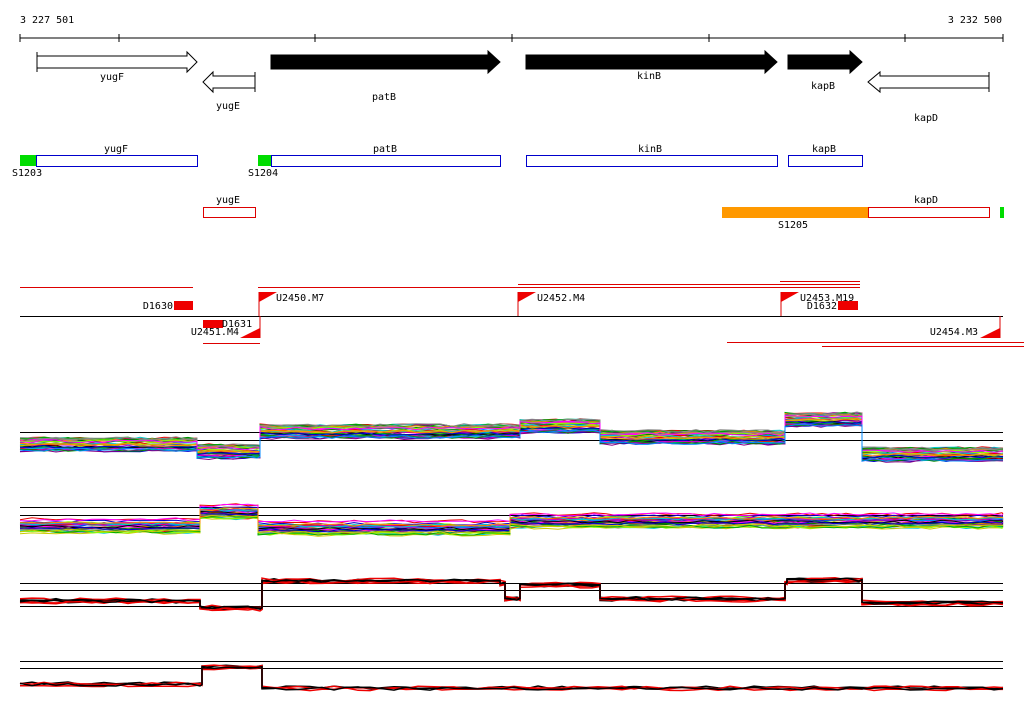  What do you see at coordinates (112, 77) in the screenshot?
I see `gene-label: yugF` at bounding box center [112, 77].